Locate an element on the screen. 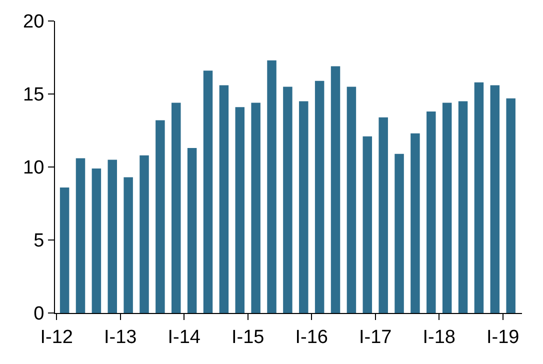  x-tick-label: I-19 is located at coordinates (503, 337).